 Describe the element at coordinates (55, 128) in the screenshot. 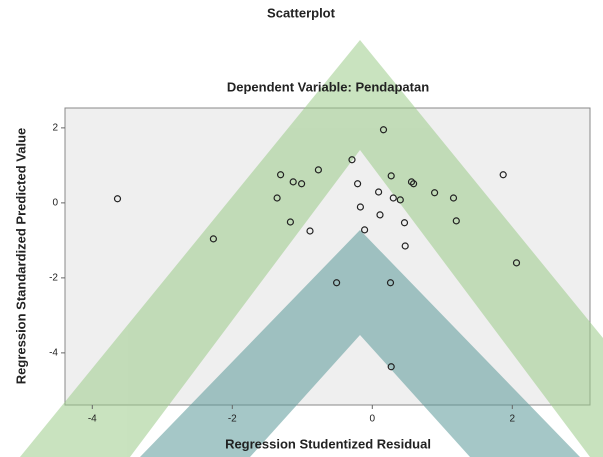

I see `y-tick-label: 2` at that location.